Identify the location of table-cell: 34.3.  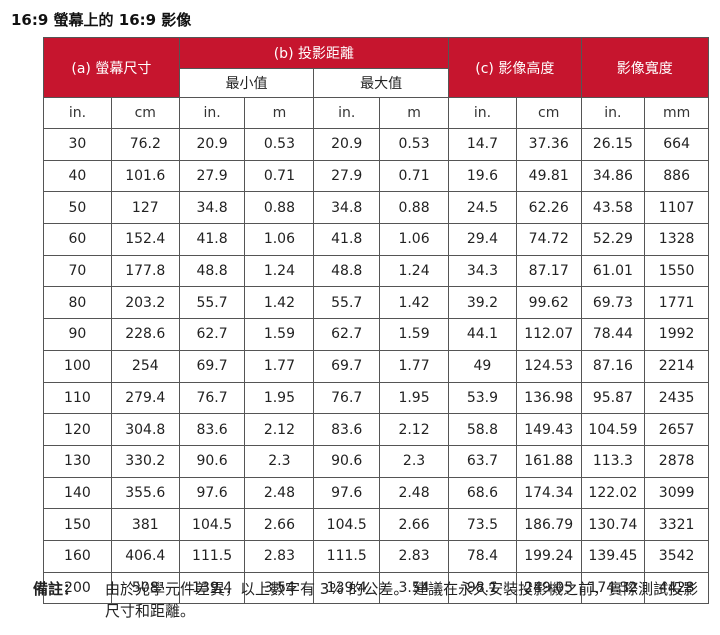
(482, 271).